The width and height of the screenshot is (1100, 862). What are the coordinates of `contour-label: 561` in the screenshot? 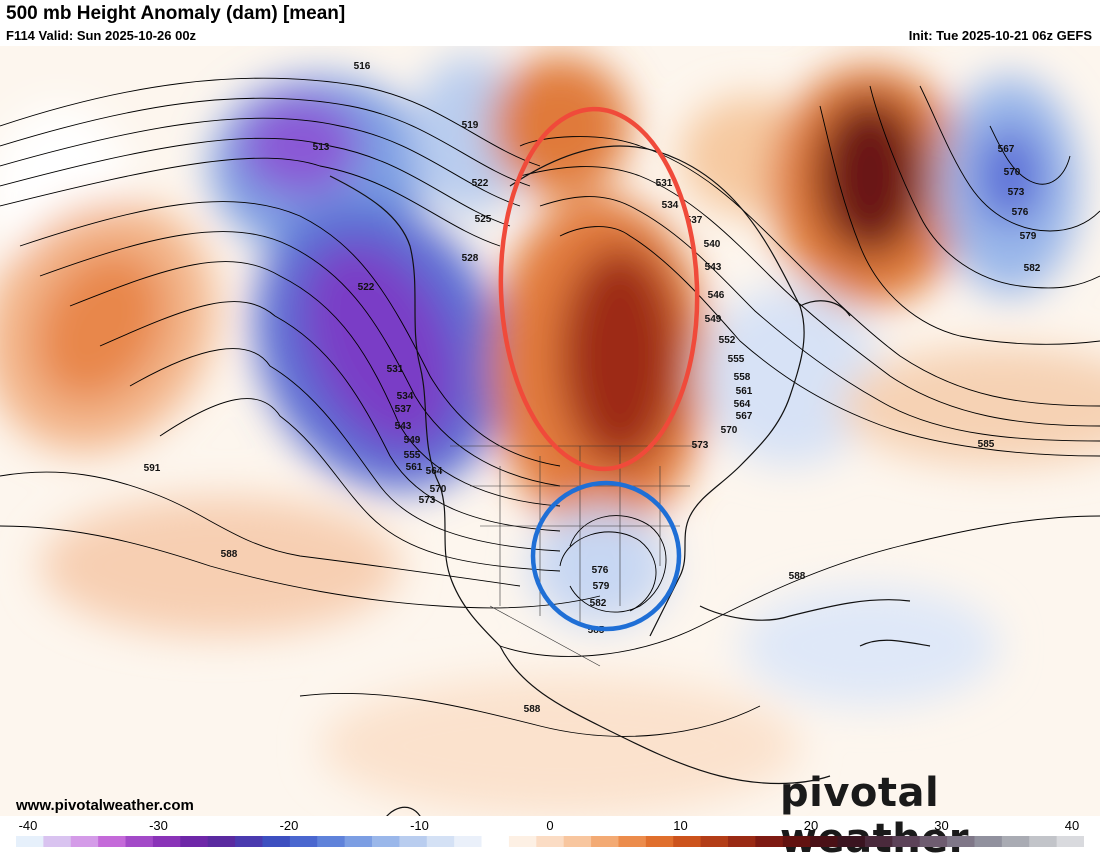 It's located at (744, 391).